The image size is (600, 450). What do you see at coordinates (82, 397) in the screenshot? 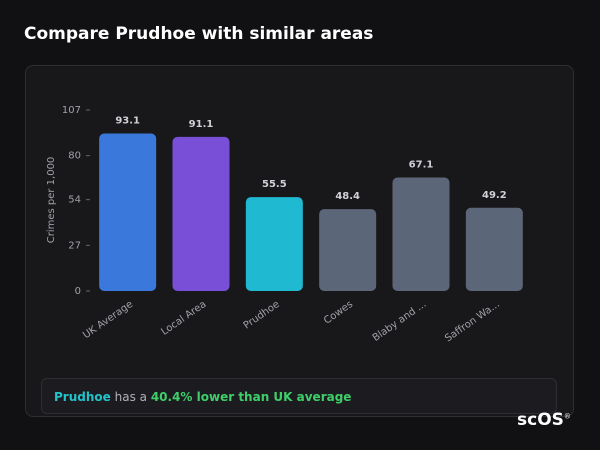
I see `summary-place: Prudhoe` at bounding box center [82, 397].